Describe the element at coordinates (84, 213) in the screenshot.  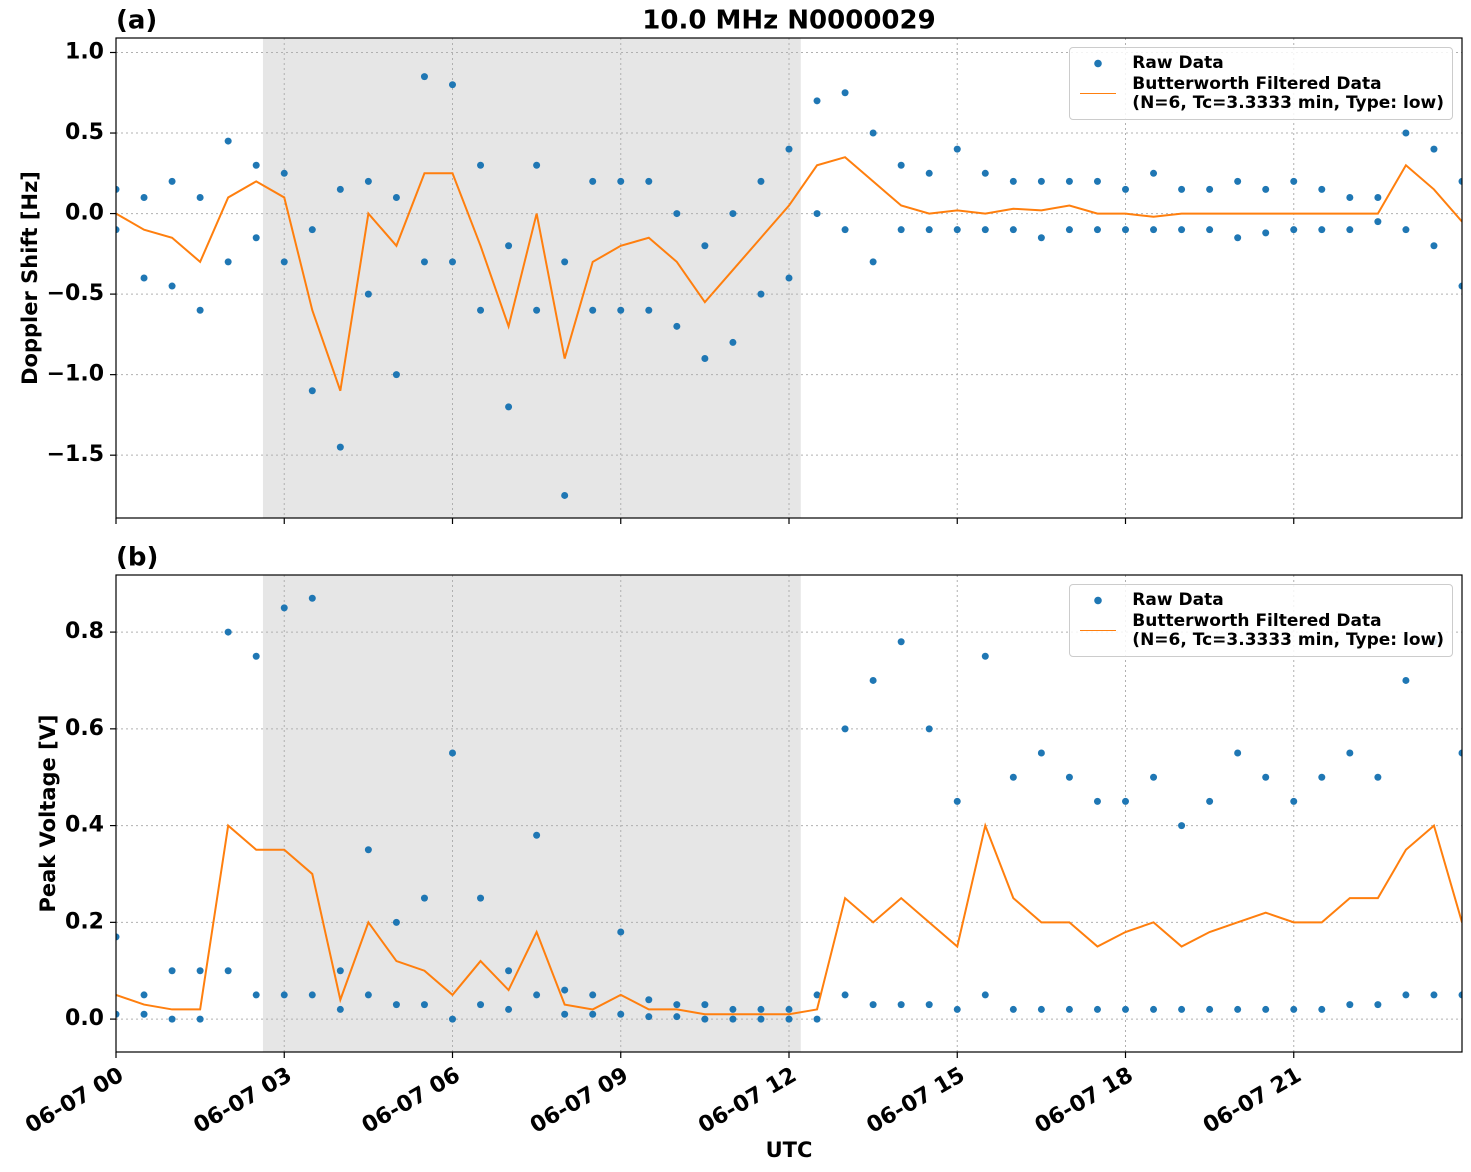
I see `y-tick-label: 0.0` at that location.